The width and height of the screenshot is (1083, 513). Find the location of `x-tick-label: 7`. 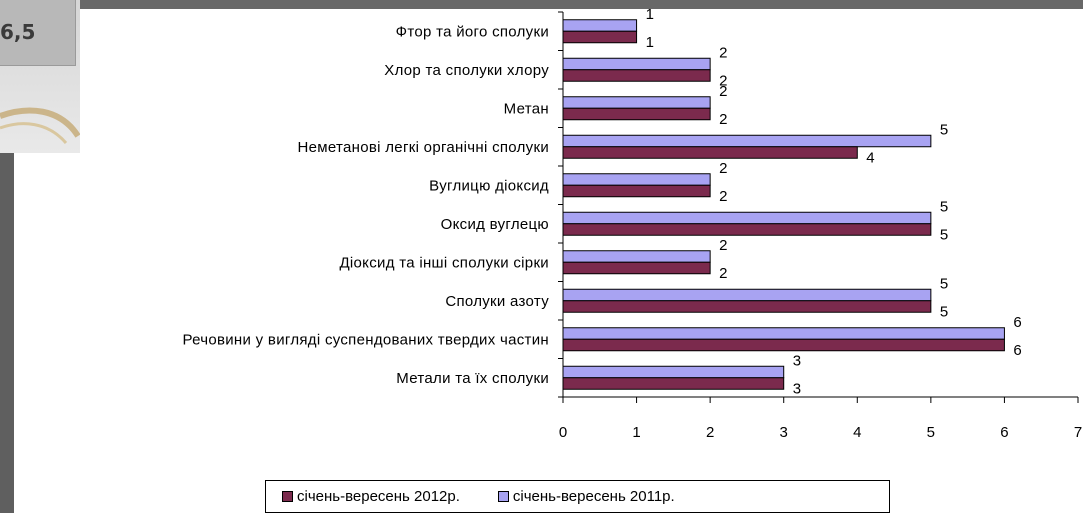

x-tick-label: 7 is located at coordinates (1078, 432).